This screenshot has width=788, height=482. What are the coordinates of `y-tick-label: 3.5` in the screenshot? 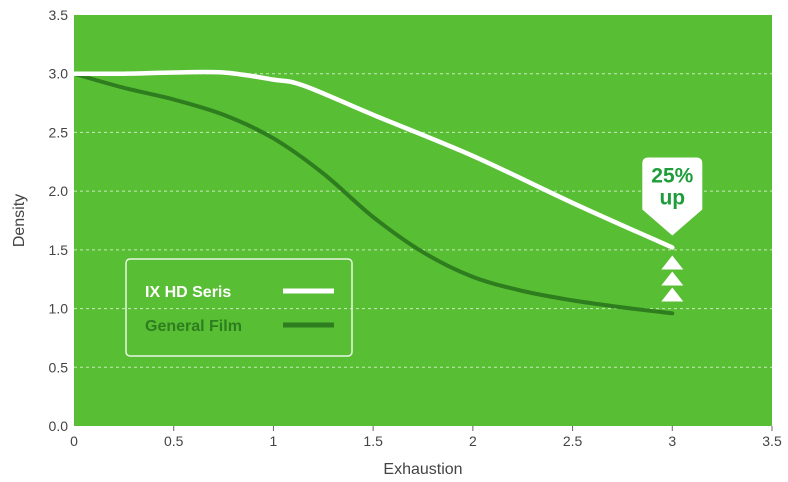 It's located at (59, 15).